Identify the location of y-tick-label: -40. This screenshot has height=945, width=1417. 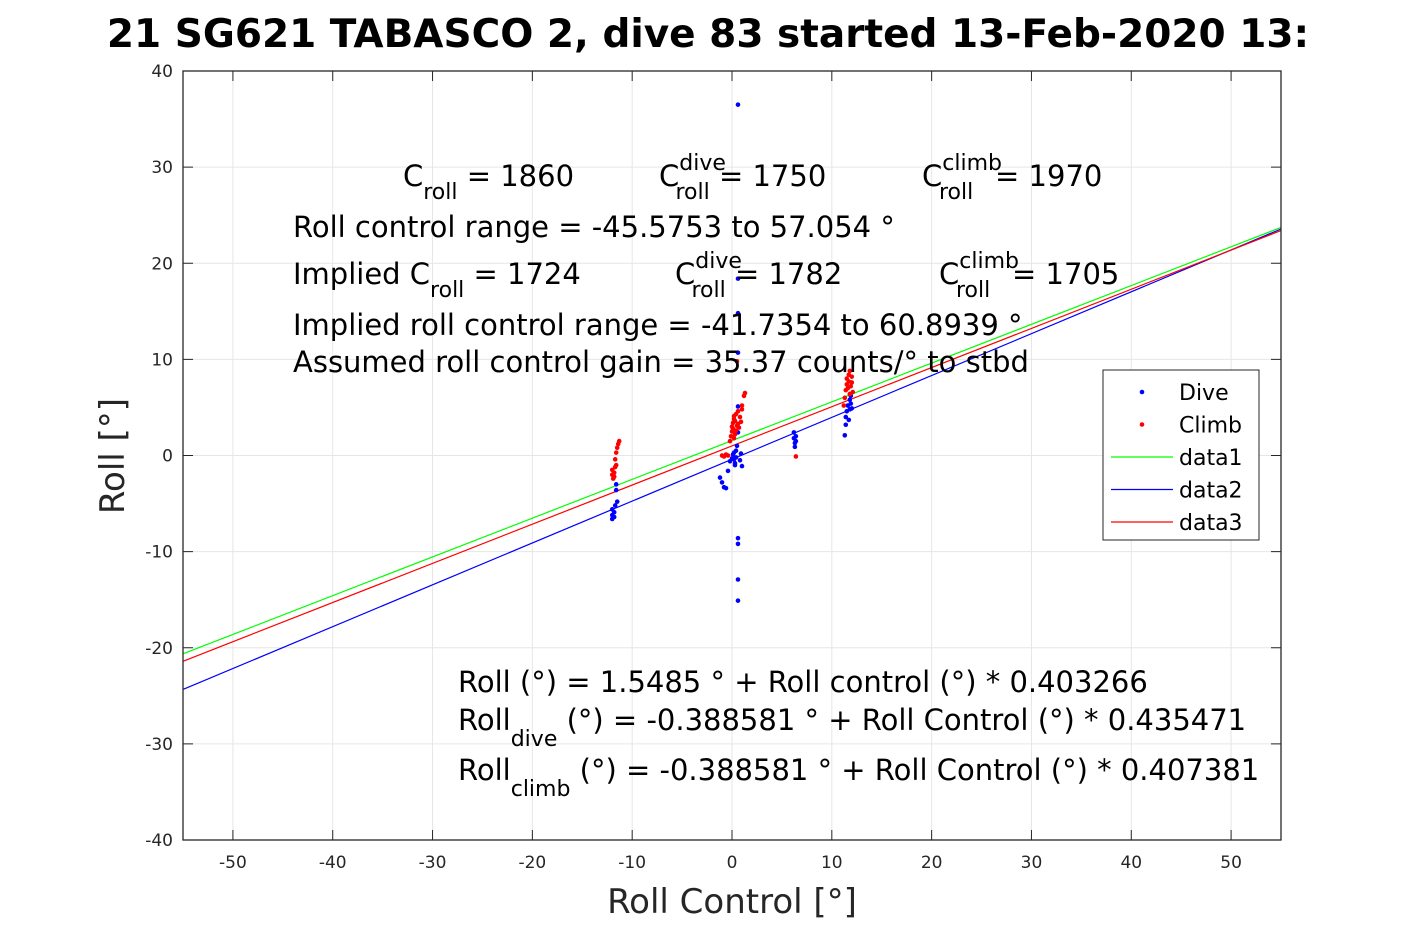
(159, 841).